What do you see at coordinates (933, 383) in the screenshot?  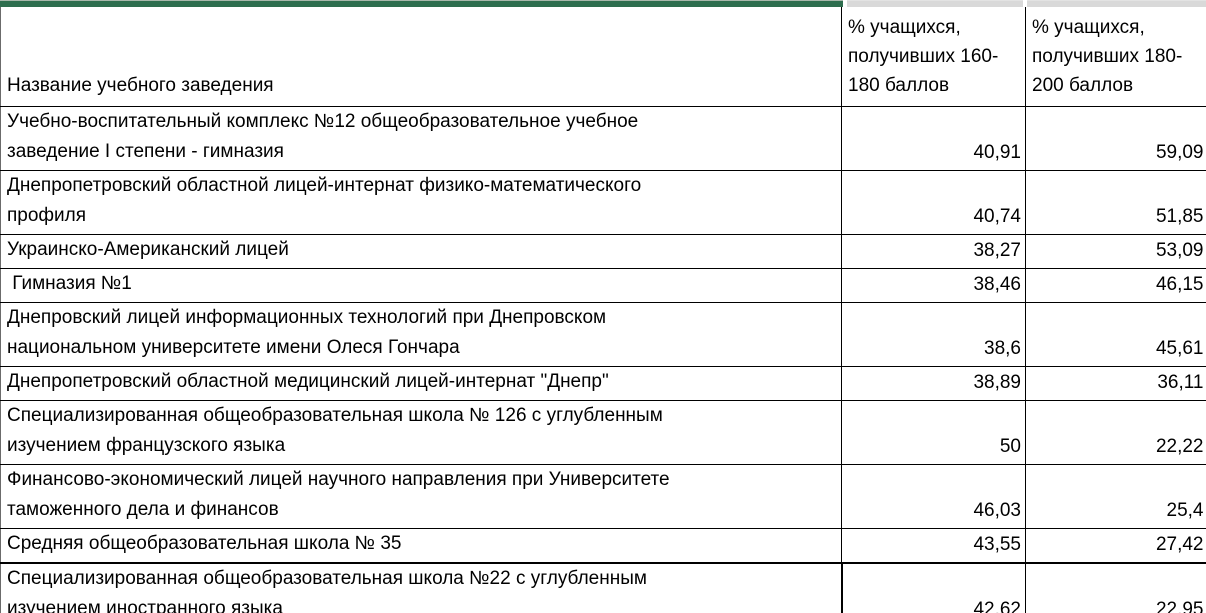 I see `pct-160-180-cell: 38,89` at bounding box center [933, 383].